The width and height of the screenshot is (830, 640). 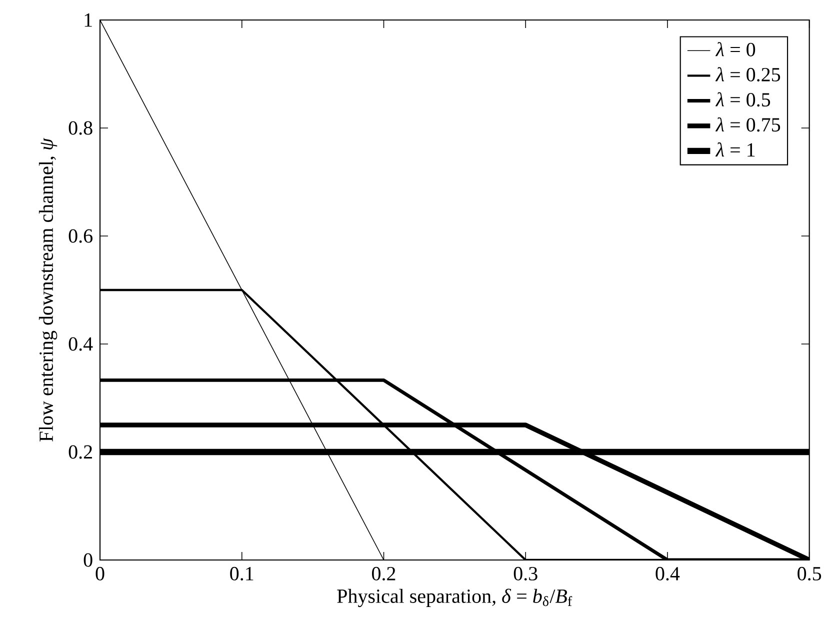 I want to click on x-tick-label: 0.2, so click(x=384, y=573).